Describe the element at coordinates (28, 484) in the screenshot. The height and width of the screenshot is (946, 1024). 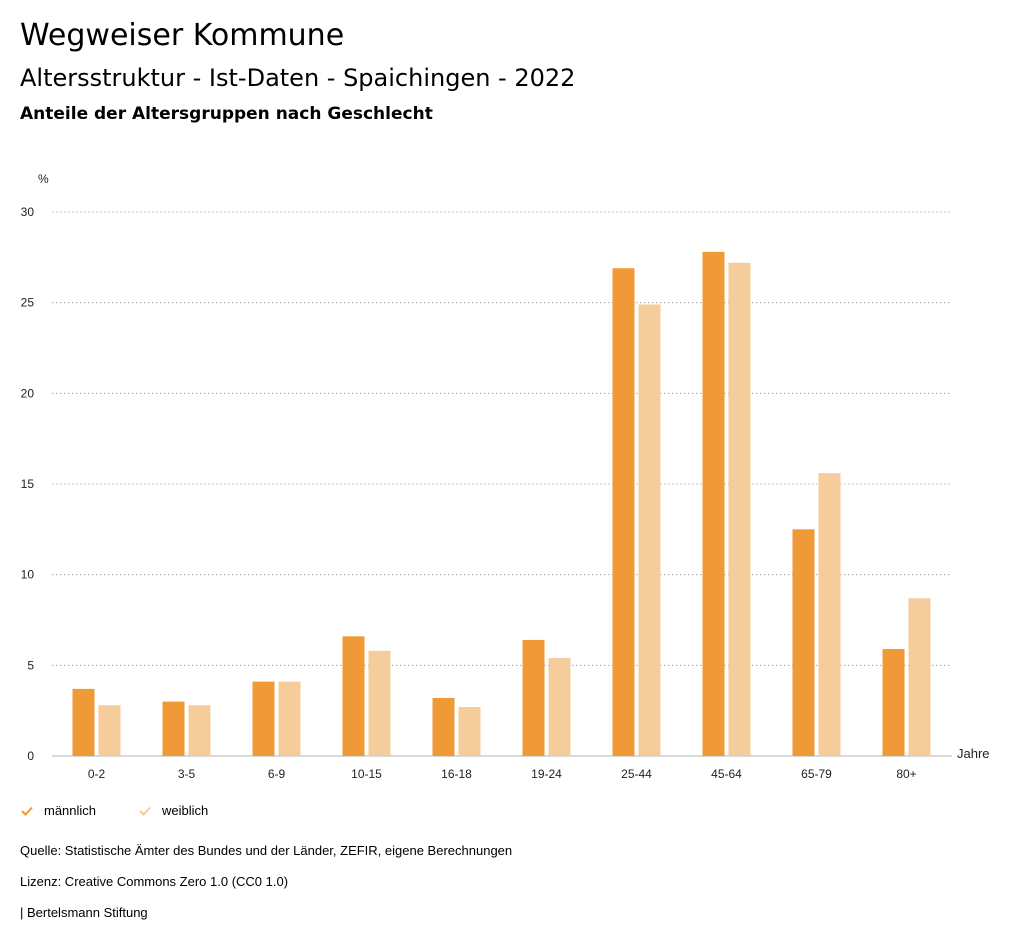
I see `y-tick-label: 15` at that location.